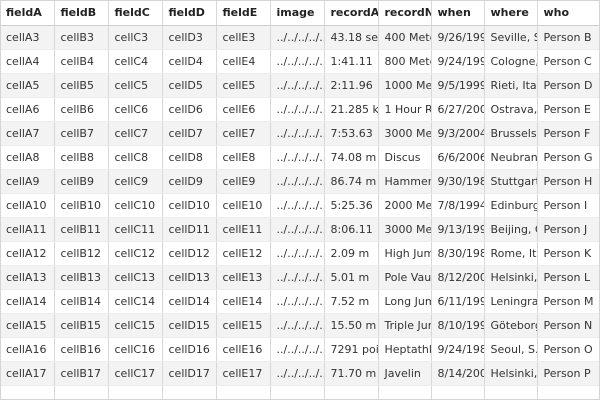 This screenshot has width=600, height=400. I want to click on cell-fieldE: cellE11, so click(243, 229).